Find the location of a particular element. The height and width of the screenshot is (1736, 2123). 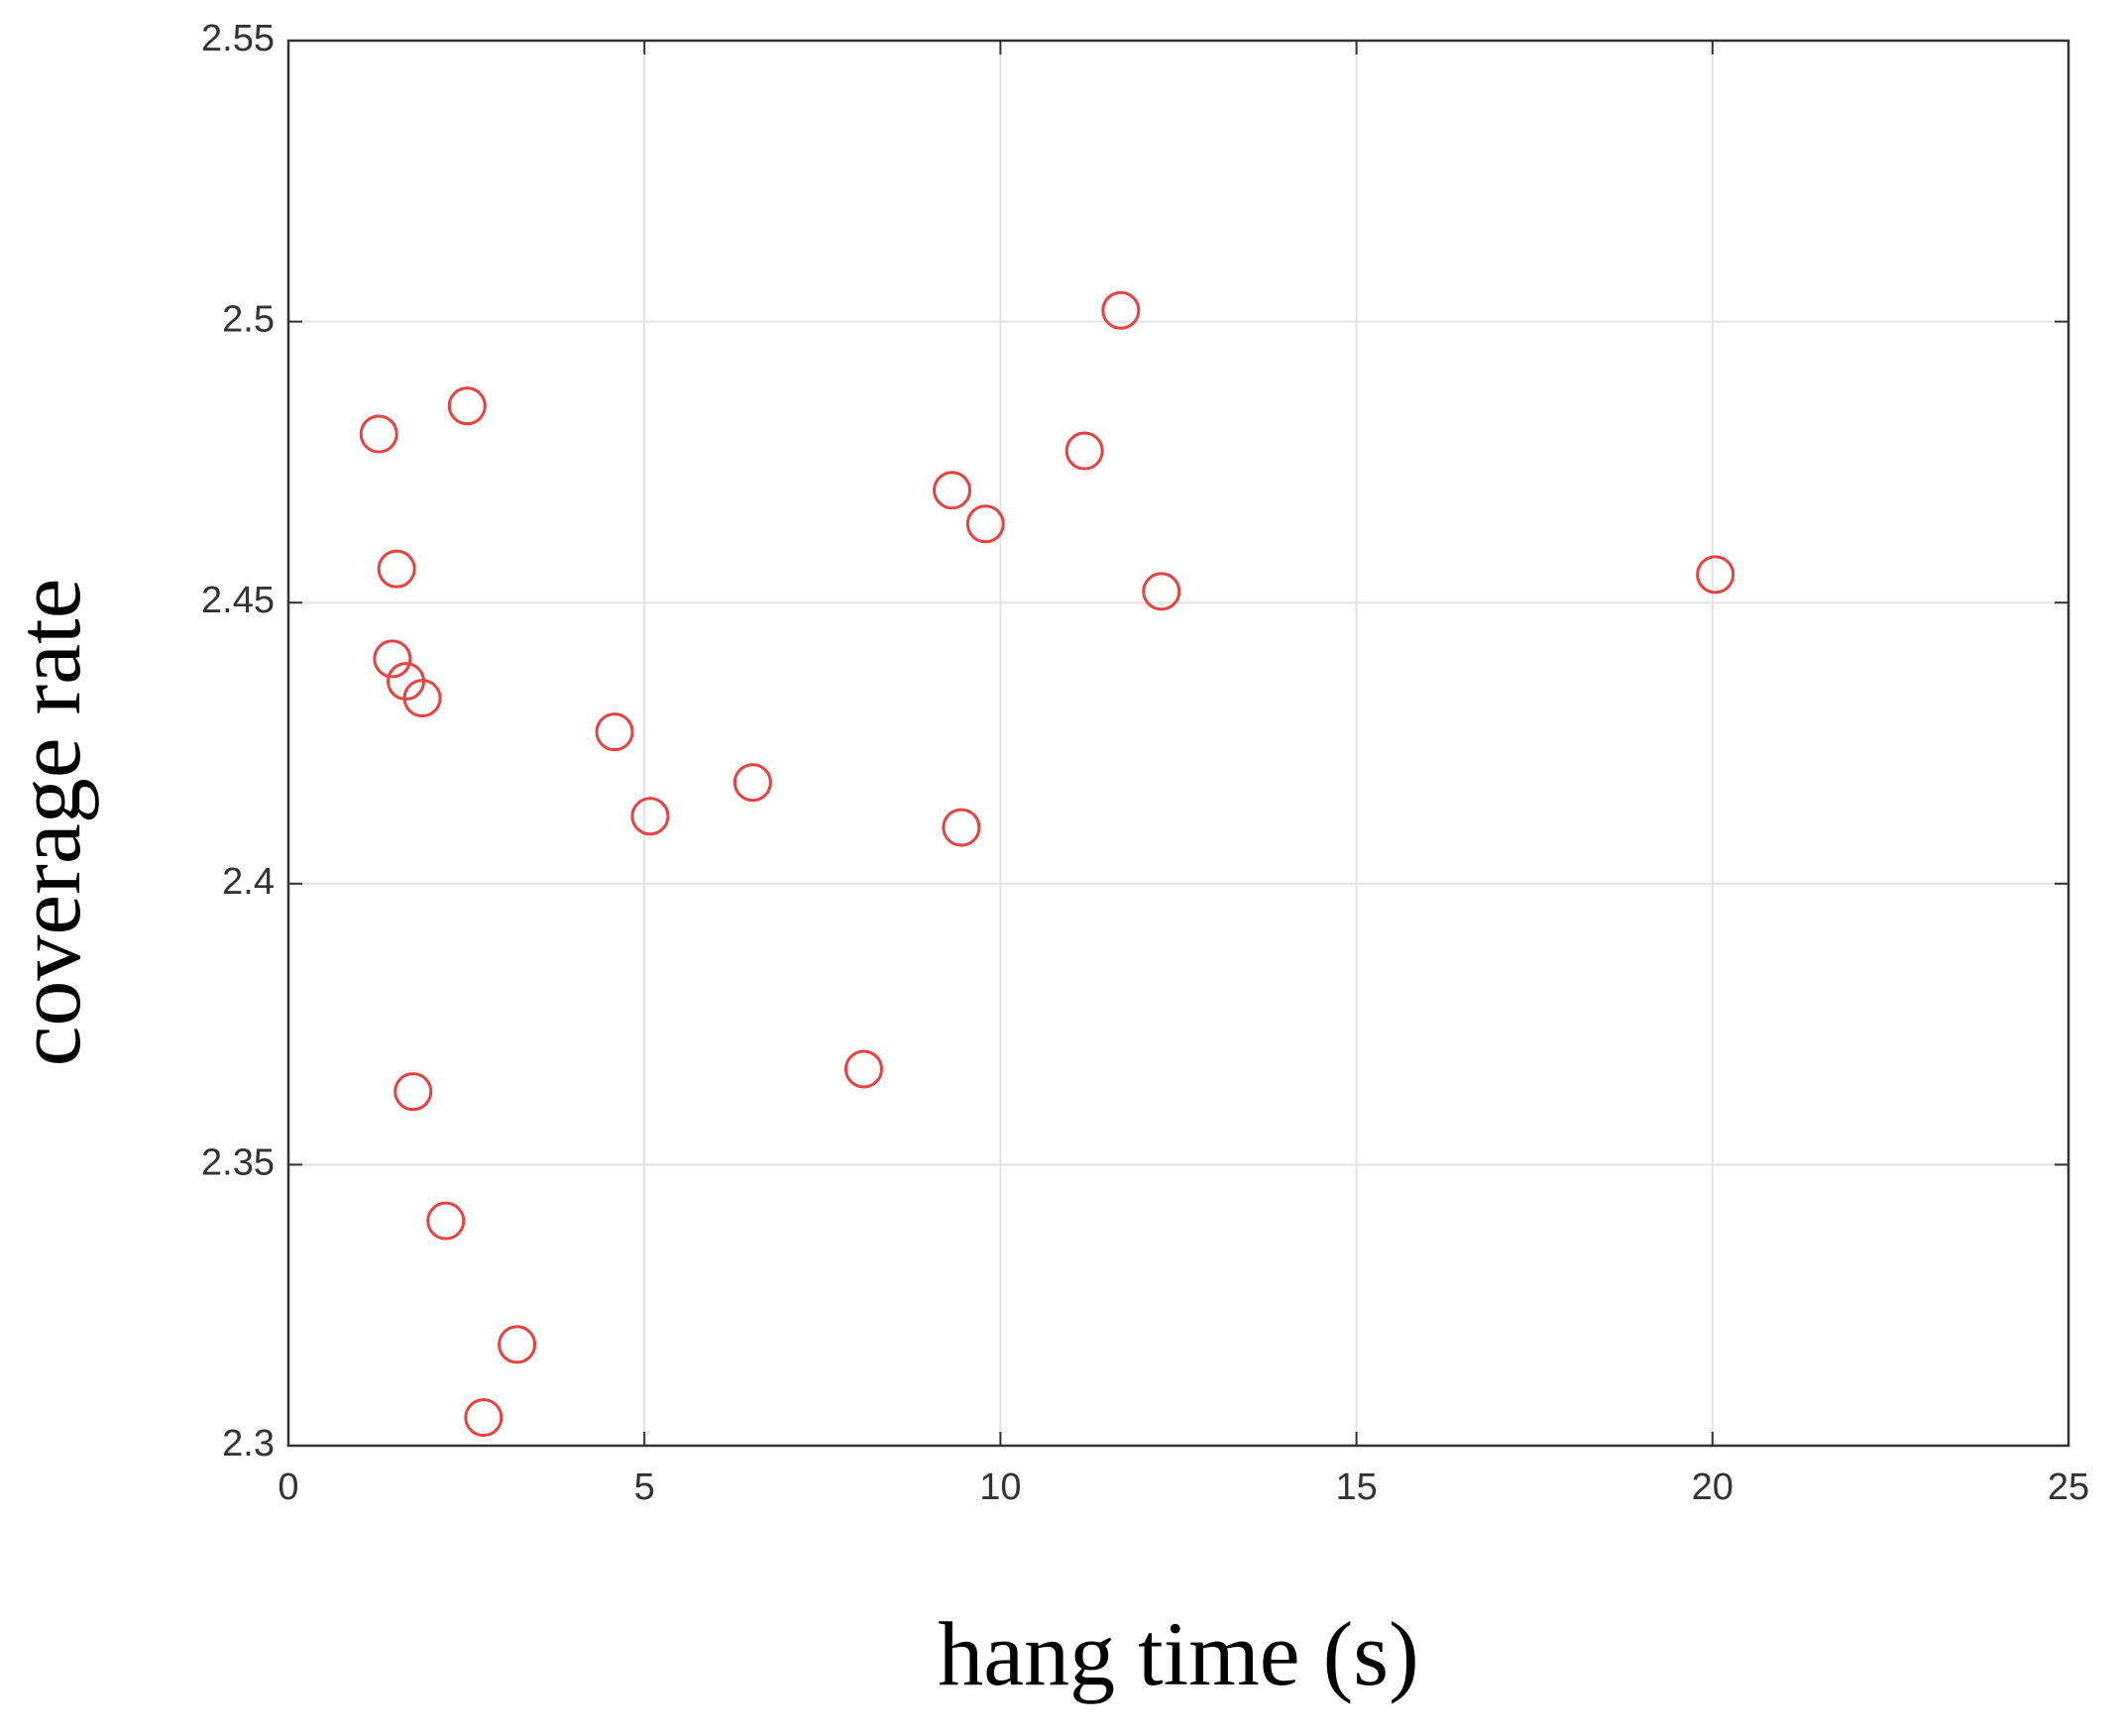

x-tick-label: 10 is located at coordinates (1000, 1487).